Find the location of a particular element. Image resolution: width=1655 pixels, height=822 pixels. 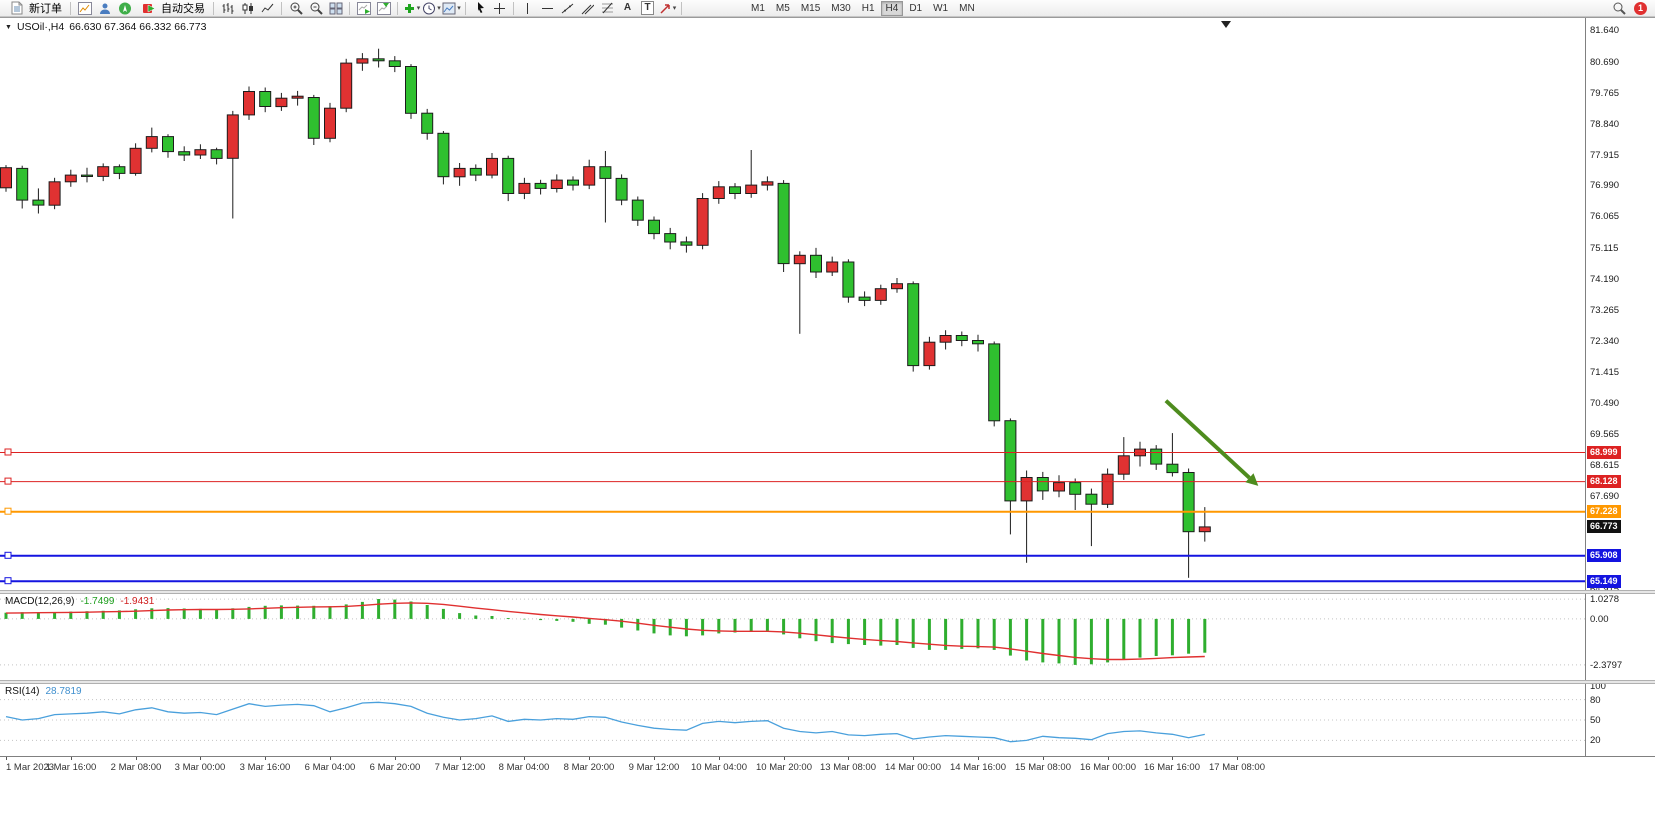

trend-arrow-annotation is located at coordinates (1211, 442).